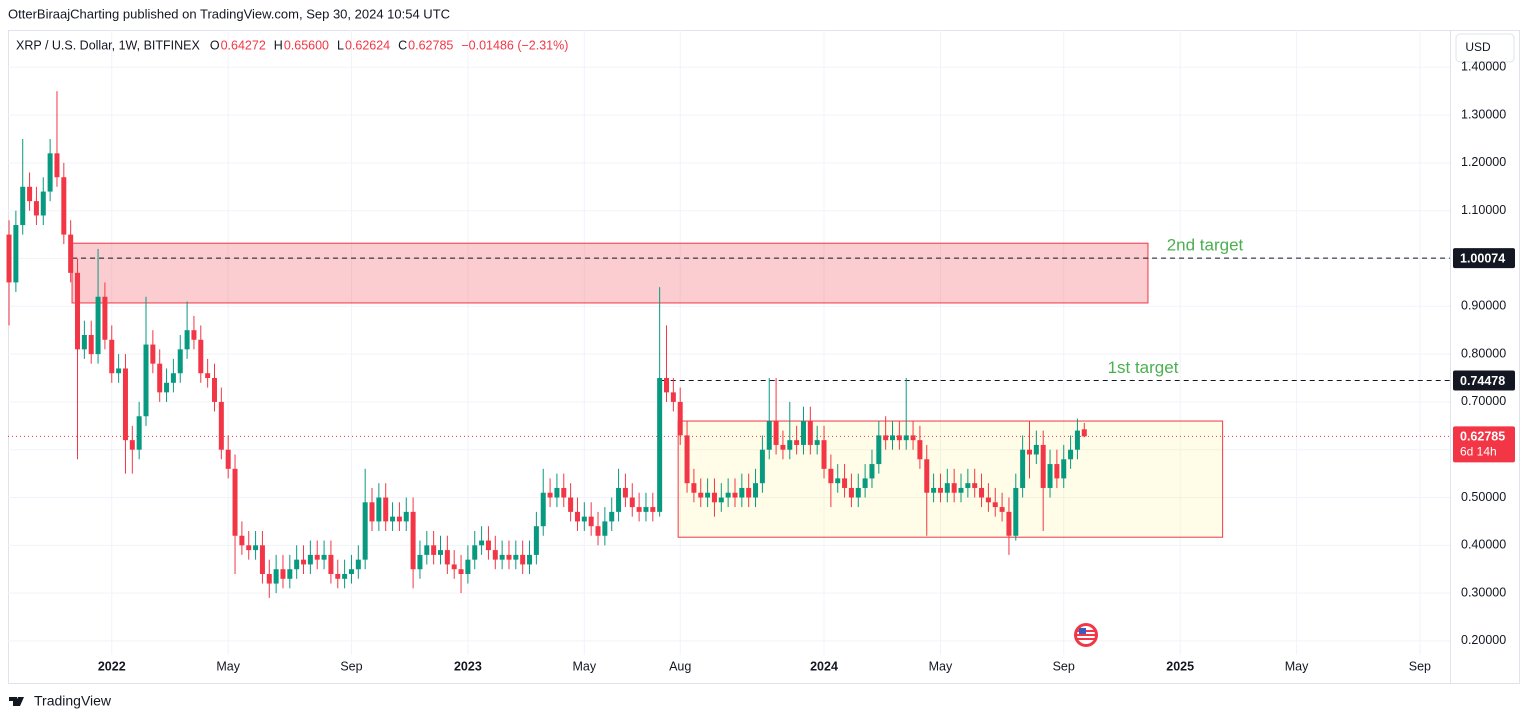 The image size is (1532, 719). I want to click on y-tick-label: 1.30000, so click(1483, 114).